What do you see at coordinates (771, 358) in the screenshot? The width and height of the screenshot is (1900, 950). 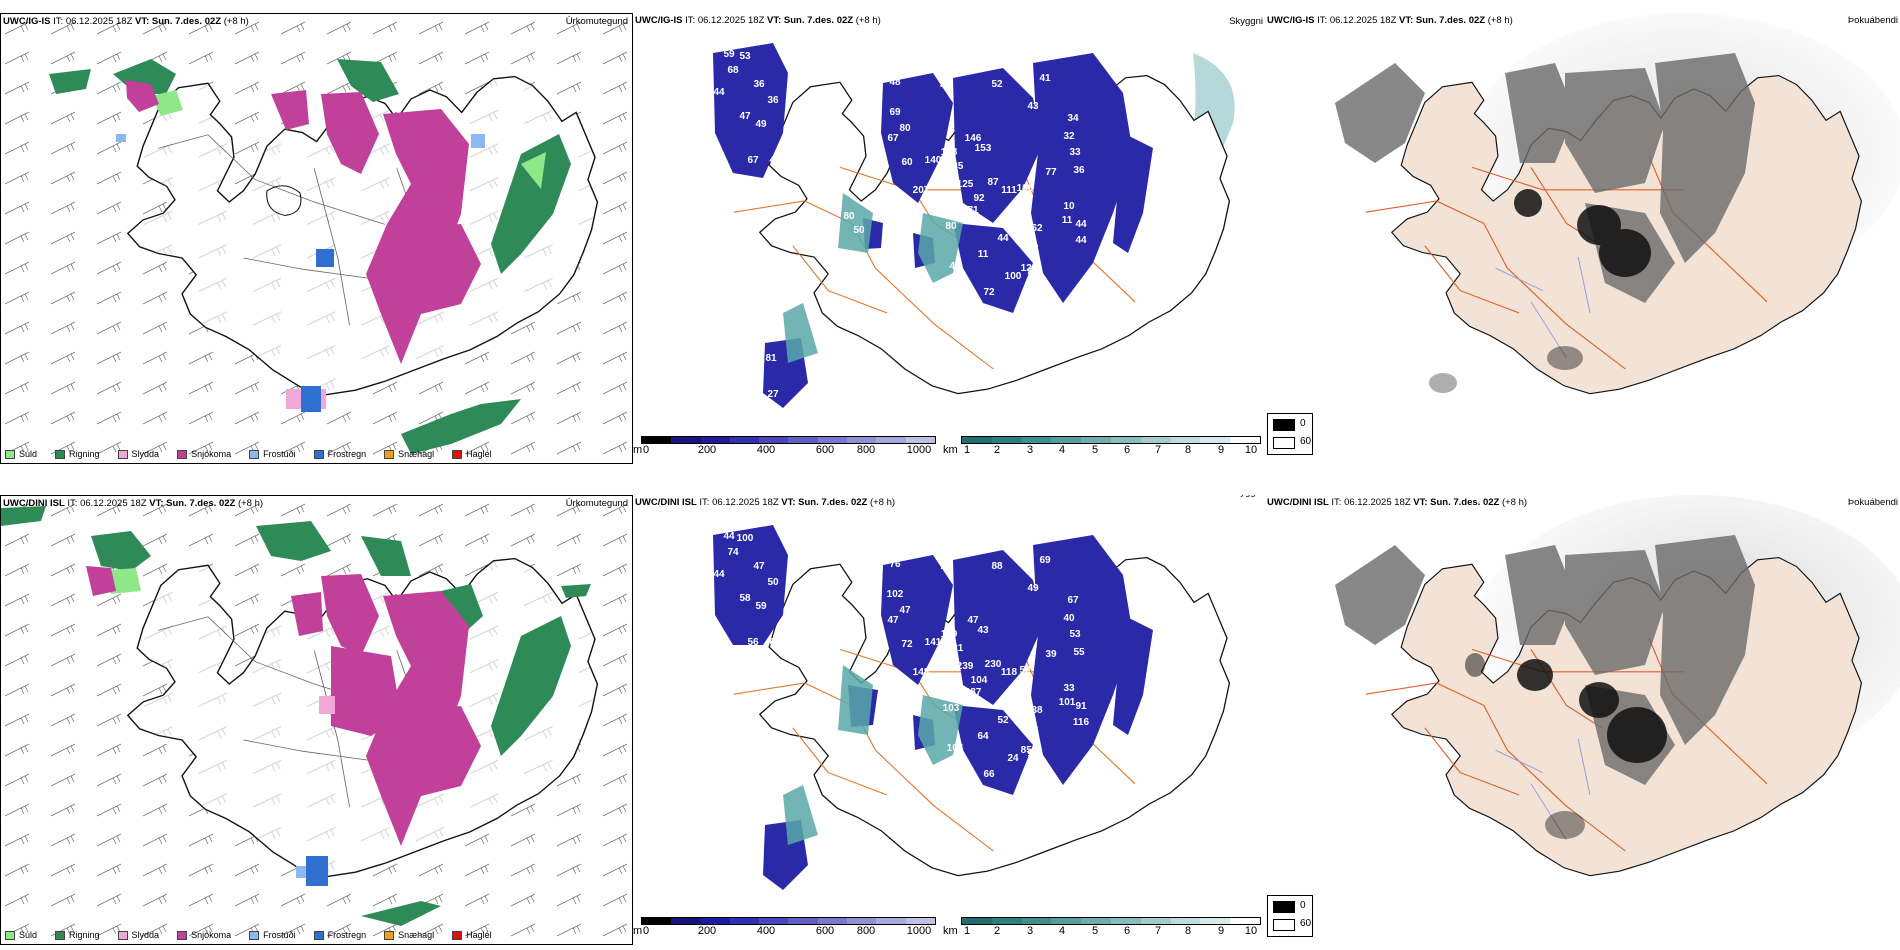 I see `ceiling-value-label: 81` at bounding box center [771, 358].